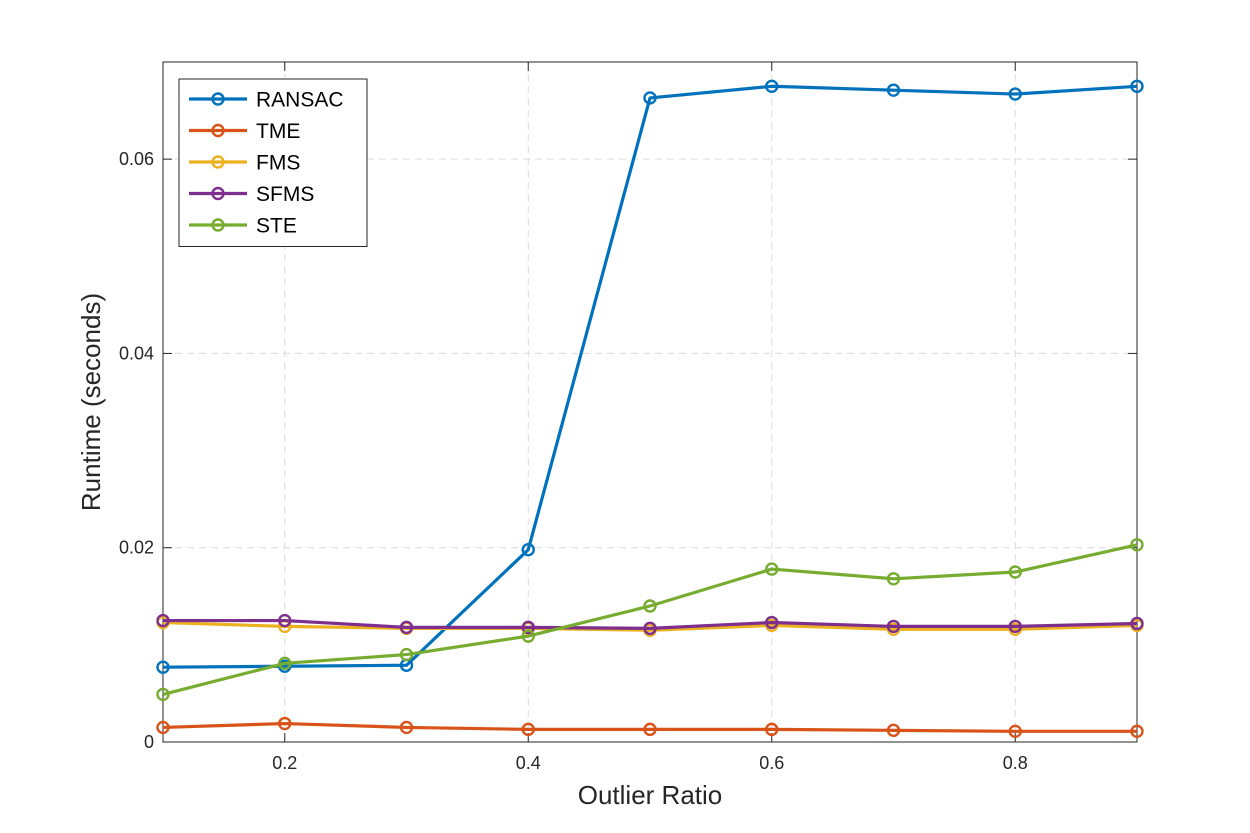 The width and height of the screenshot is (1250, 833). I want to click on series-line-tme, so click(649, 727).